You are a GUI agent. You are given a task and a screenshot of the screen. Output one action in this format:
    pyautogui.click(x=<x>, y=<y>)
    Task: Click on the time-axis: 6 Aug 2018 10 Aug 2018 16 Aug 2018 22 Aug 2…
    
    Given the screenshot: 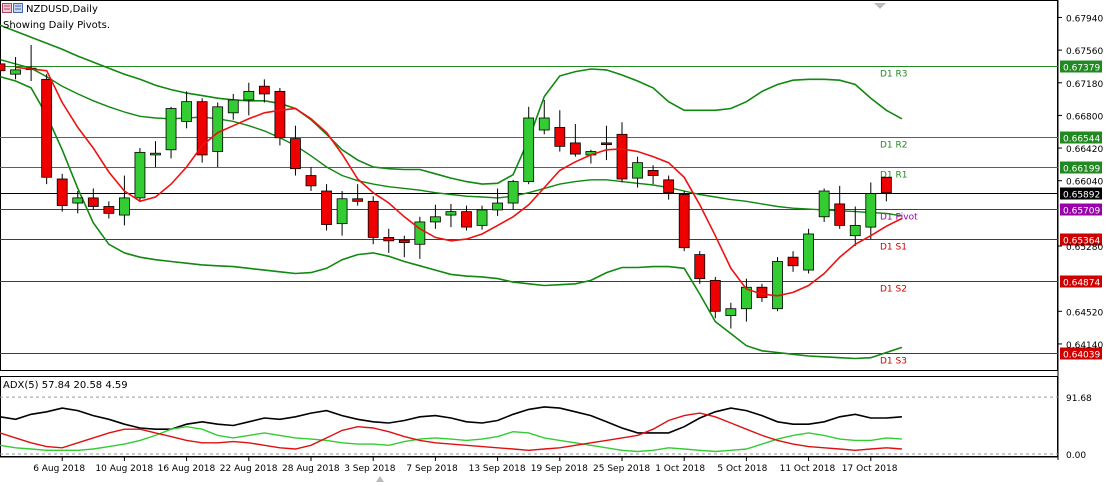 What is the action you would take?
    pyautogui.click(x=529, y=465)
    